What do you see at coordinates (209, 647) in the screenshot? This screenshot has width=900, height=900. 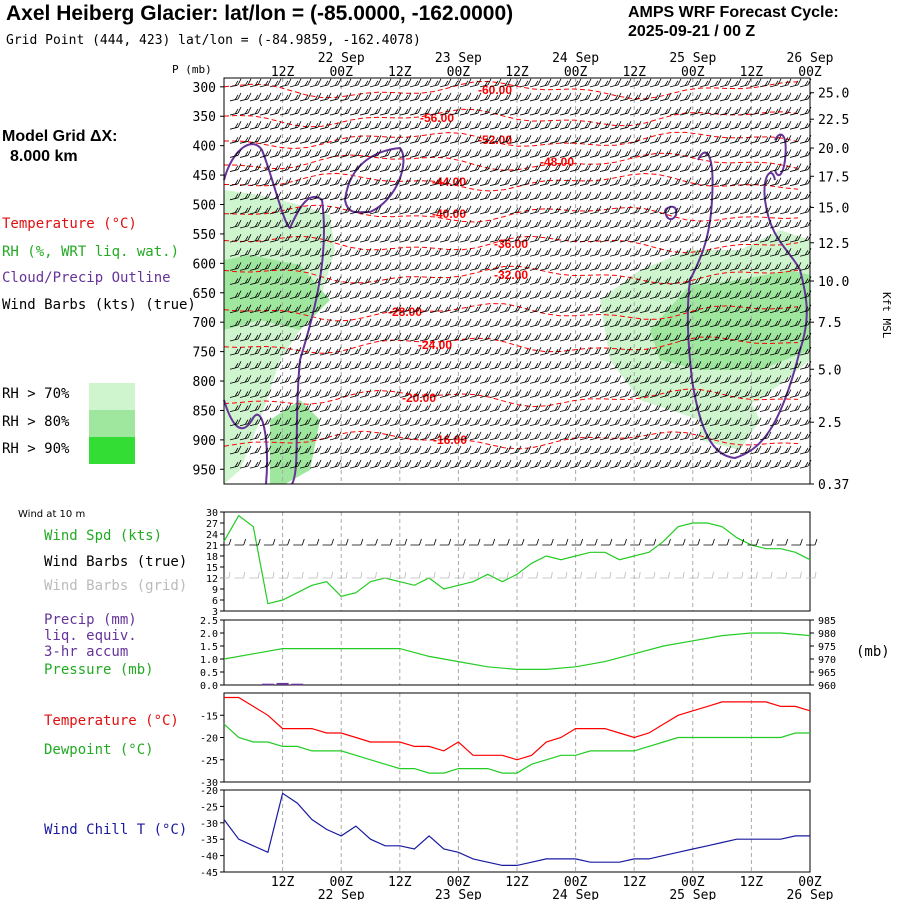 I see `precip-tick-label: 1.5` at bounding box center [209, 647].